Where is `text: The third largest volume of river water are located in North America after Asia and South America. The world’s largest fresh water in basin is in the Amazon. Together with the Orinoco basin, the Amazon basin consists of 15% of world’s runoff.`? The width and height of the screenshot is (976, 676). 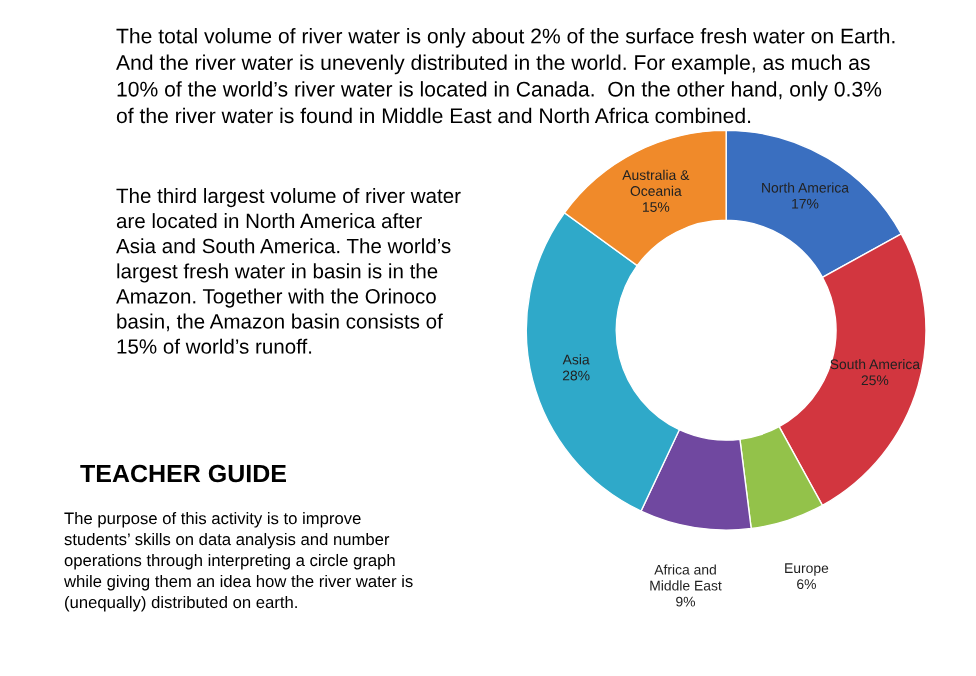 text: The third largest volume of river water are located in North America after Asia and South America. The world’s largest fresh water in basin is in the Amazon. Together with the Orinoco basin, the Amazon basin consists of 15% of world’s runoff. is located at coordinates (288, 271).